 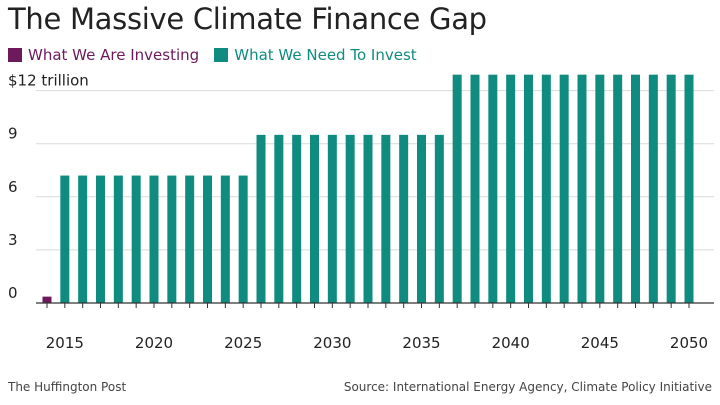 I want to click on y-tick-label: 6, so click(x=13, y=187).